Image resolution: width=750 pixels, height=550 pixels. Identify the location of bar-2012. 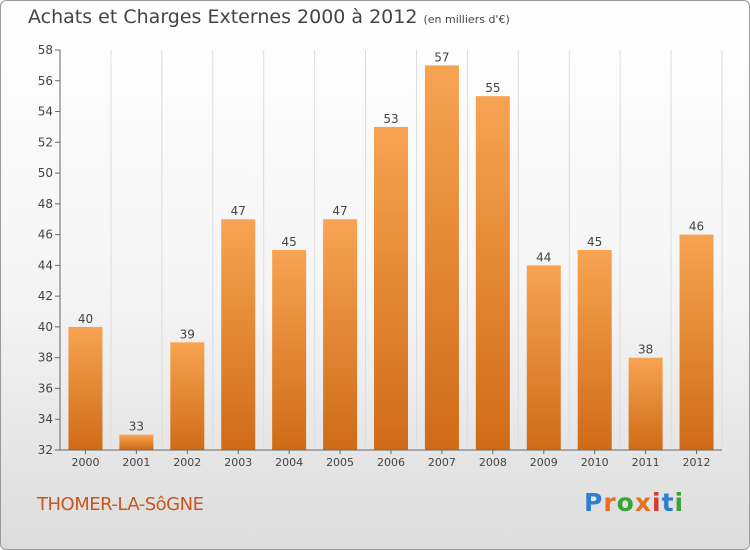
(696, 342).